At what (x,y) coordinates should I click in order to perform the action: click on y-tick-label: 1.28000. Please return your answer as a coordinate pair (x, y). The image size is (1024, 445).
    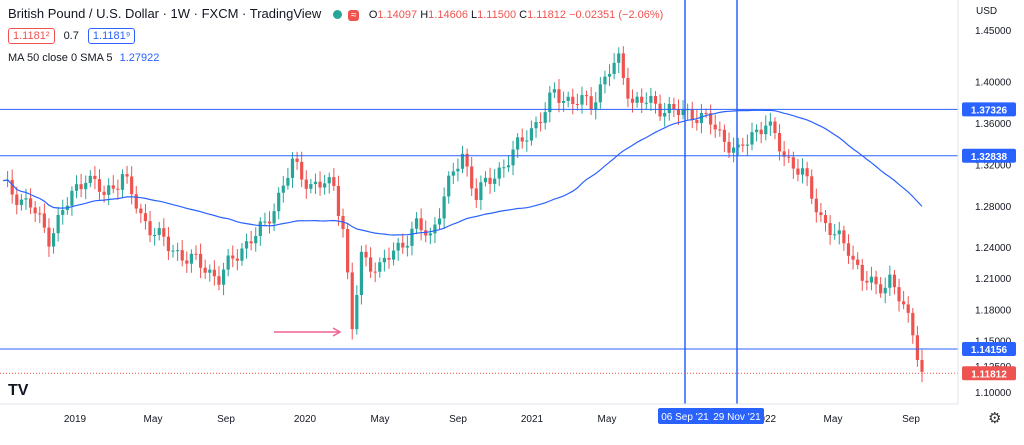
    Looking at the image, I should click on (993, 207).